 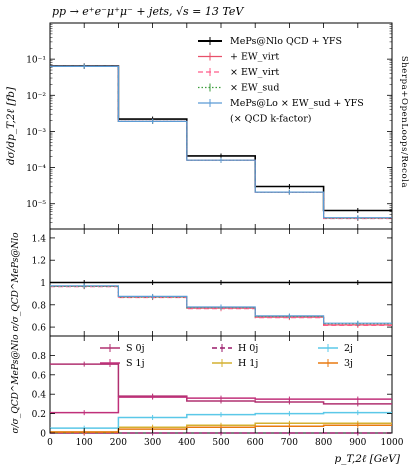 I want to click on ratio-series-meps-lo-ew-sud-yfs, so click(x=221, y=304).